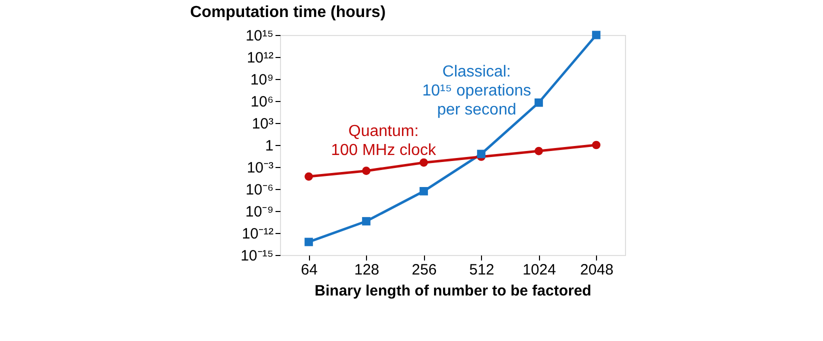  What do you see at coordinates (288, 12) in the screenshot?
I see `chart-title: Computation time (hours)` at bounding box center [288, 12].